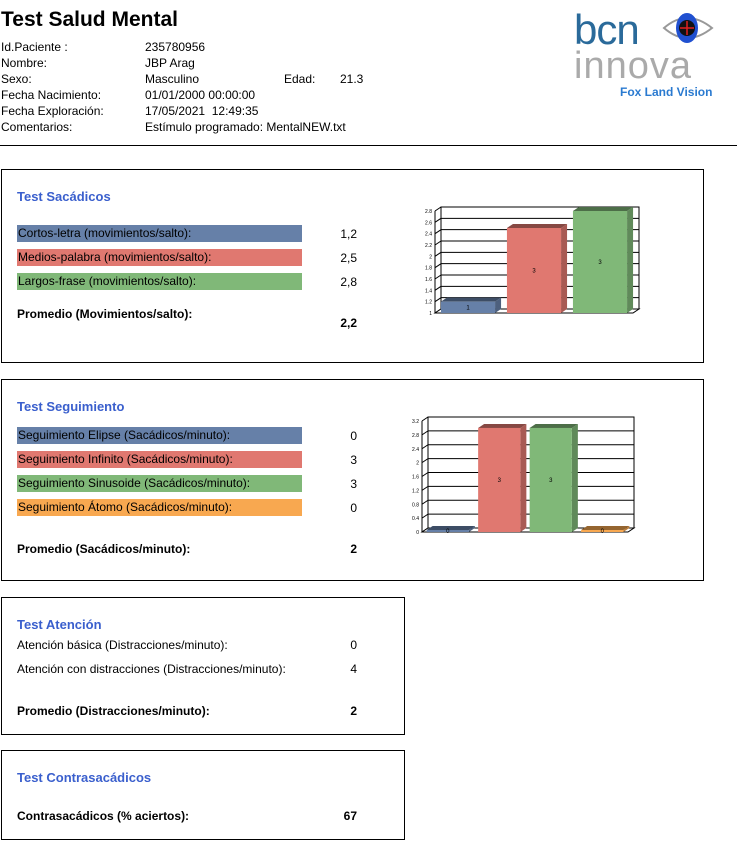  Describe the element at coordinates (104, 549) in the screenshot. I see `average-label: Promedio (Sacádicos/minuto):` at that location.